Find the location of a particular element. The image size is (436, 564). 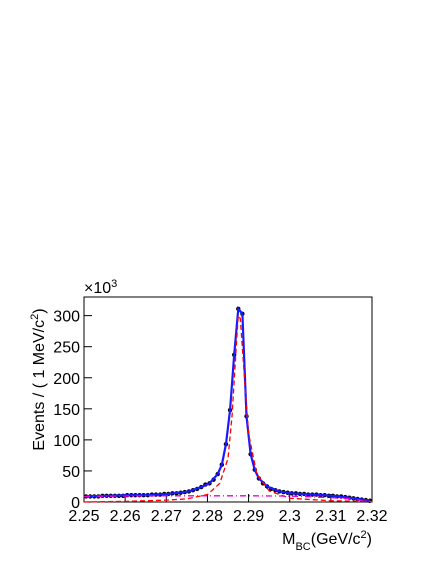

x-axis-title-part: (GeV/c is located at coordinates (336, 539).